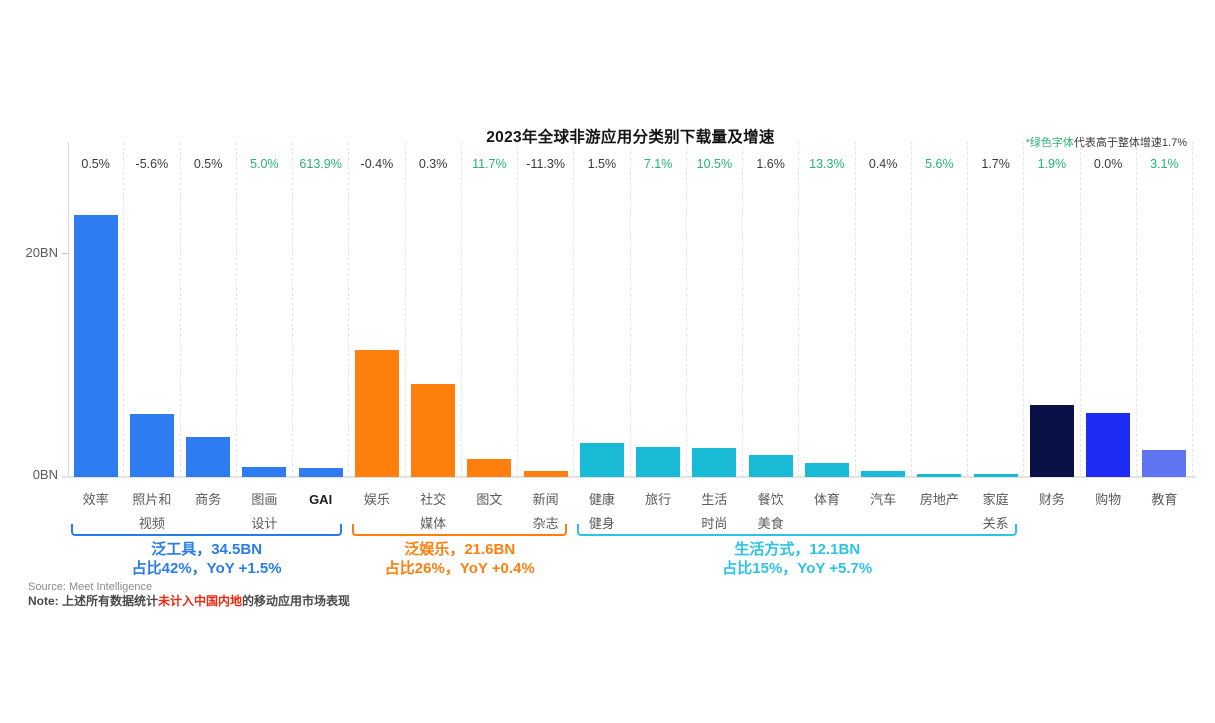 The height and width of the screenshot is (723, 1215). Describe the element at coordinates (939, 499) in the screenshot. I see `category-label: 房地产` at that location.